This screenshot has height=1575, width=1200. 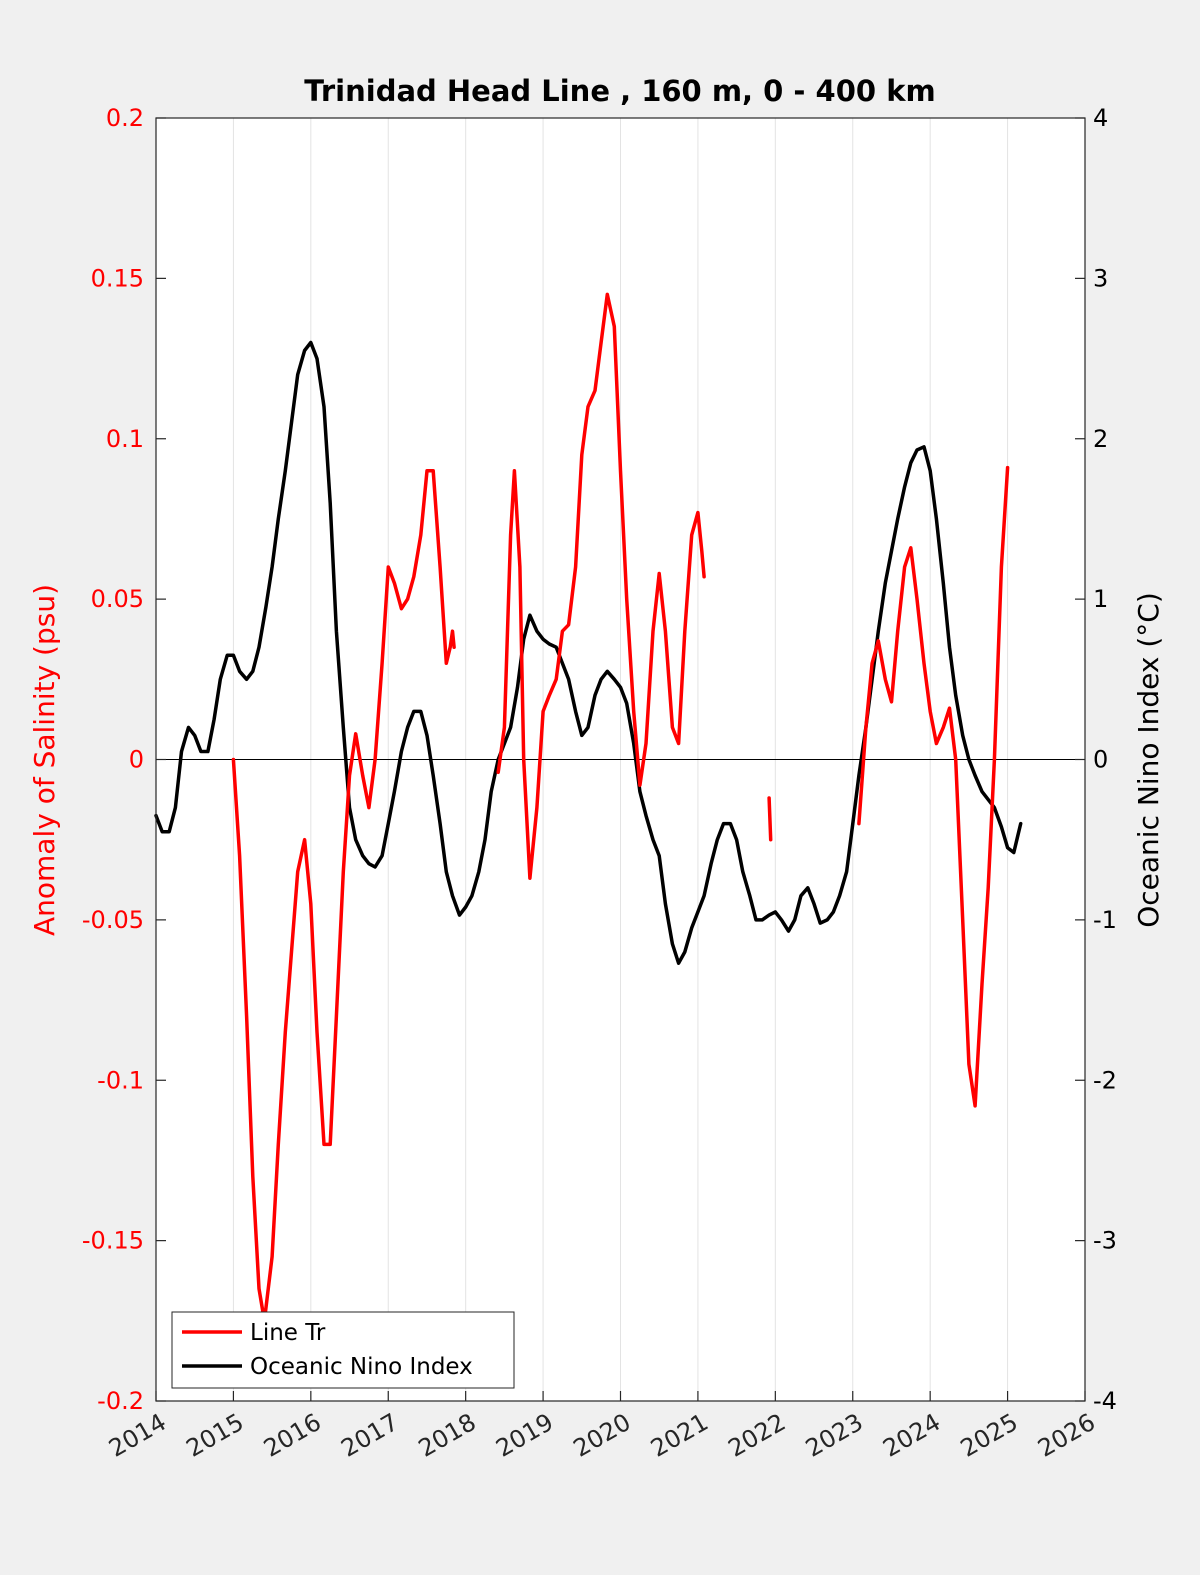 What do you see at coordinates (215, 1435) in the screenshot?
I see `x-tick-label-2015: 2015` at bounding box center [215, 1435].